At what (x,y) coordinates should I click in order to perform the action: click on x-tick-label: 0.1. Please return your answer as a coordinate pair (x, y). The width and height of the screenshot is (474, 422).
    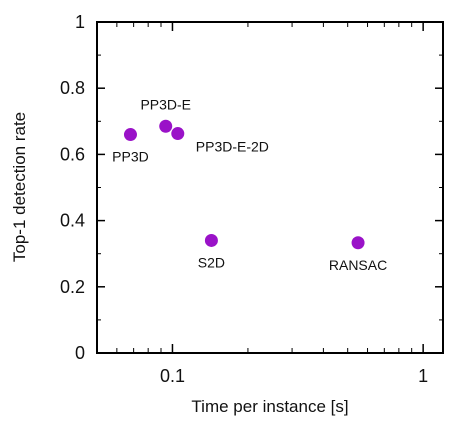
    Looking at the image, I should click on (172, 376).